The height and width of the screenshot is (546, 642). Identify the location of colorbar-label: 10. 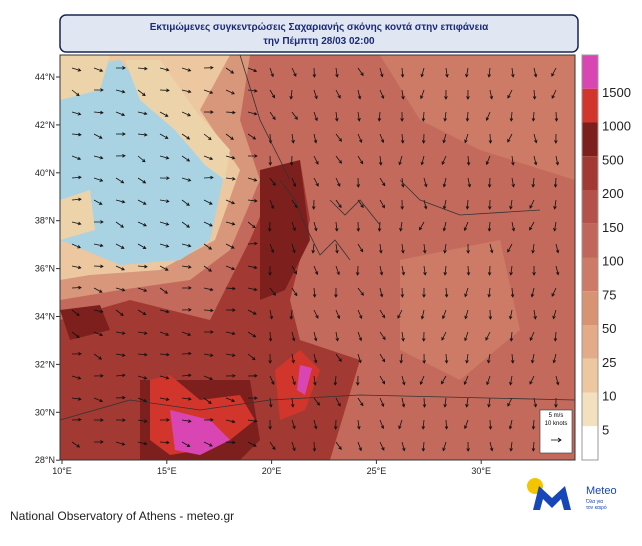
(609, 396).